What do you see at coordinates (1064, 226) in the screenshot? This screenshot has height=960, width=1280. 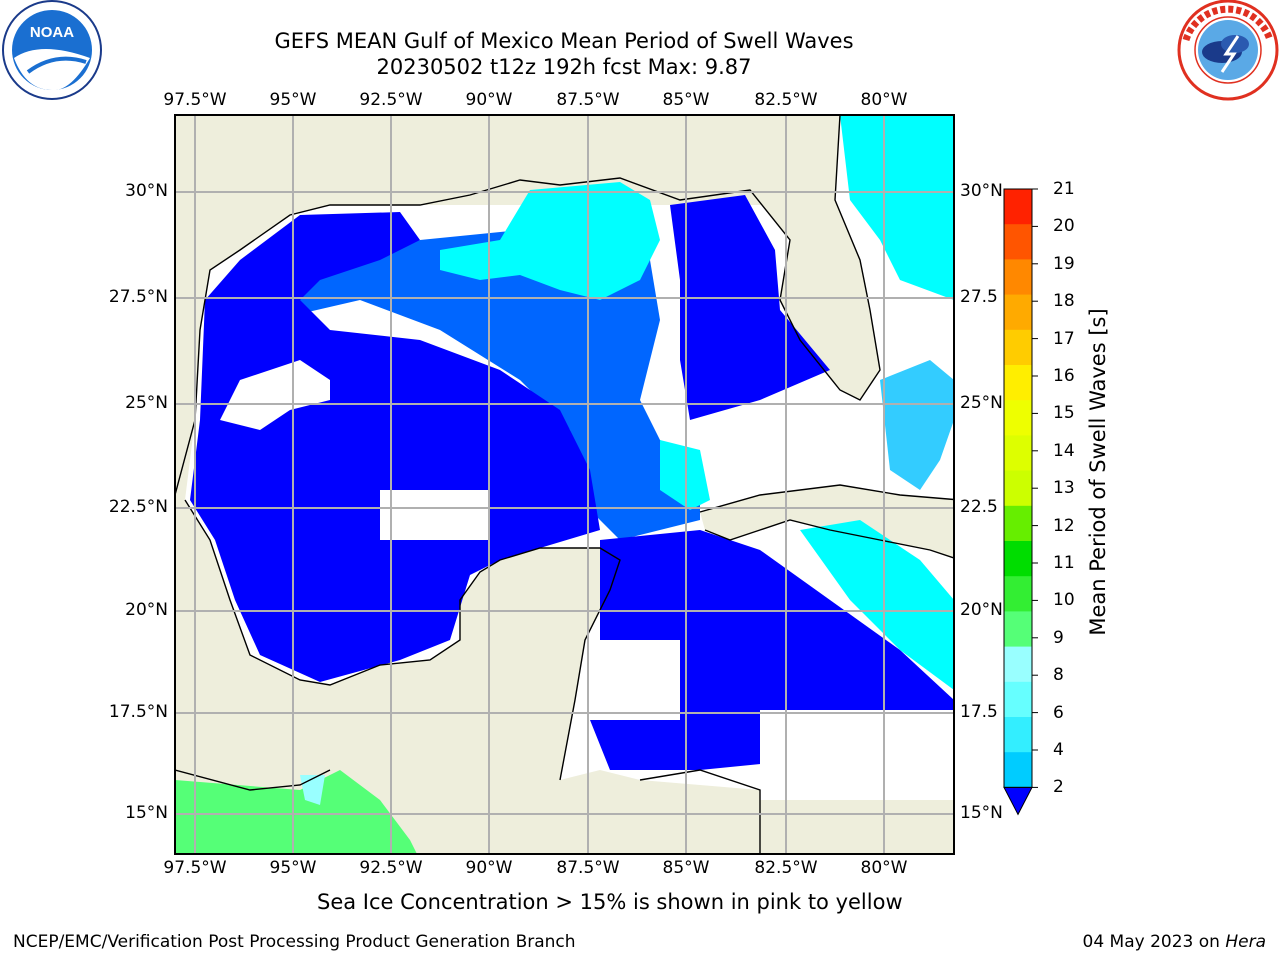 I see `colorbar-tick-label: 20` at bounding box center [1064, 226].